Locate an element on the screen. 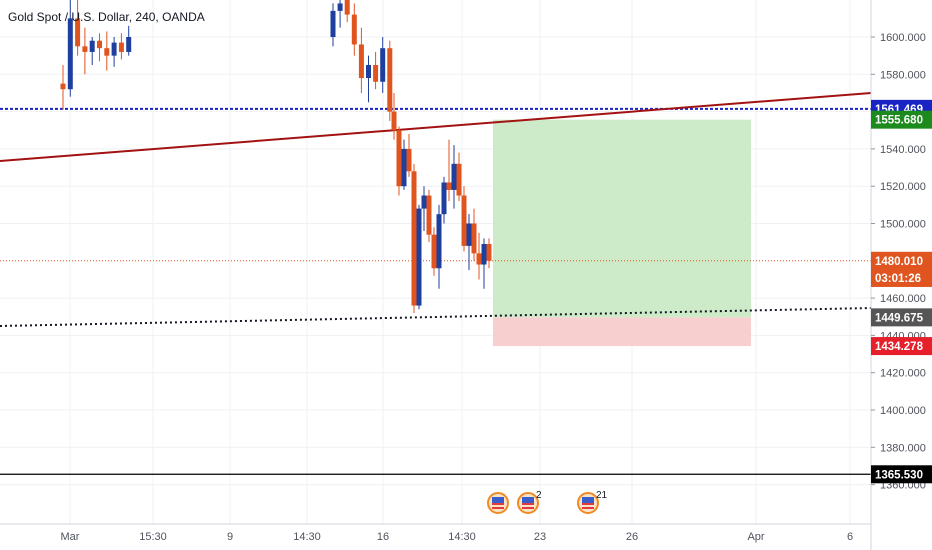 Image resolution: width=932 pixels, height=550 pixels. y-tick-label: 1540.000 is located at coordinates (903, 150).